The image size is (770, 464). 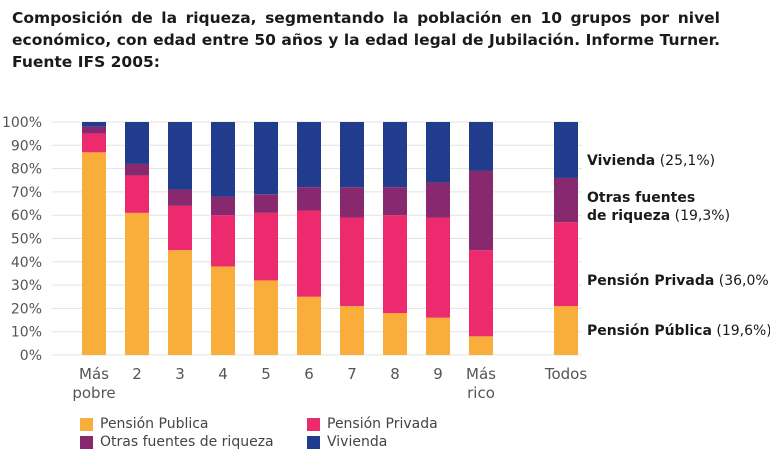 I want to click on y-tick-label: 0%, so click(x=31, y=356).